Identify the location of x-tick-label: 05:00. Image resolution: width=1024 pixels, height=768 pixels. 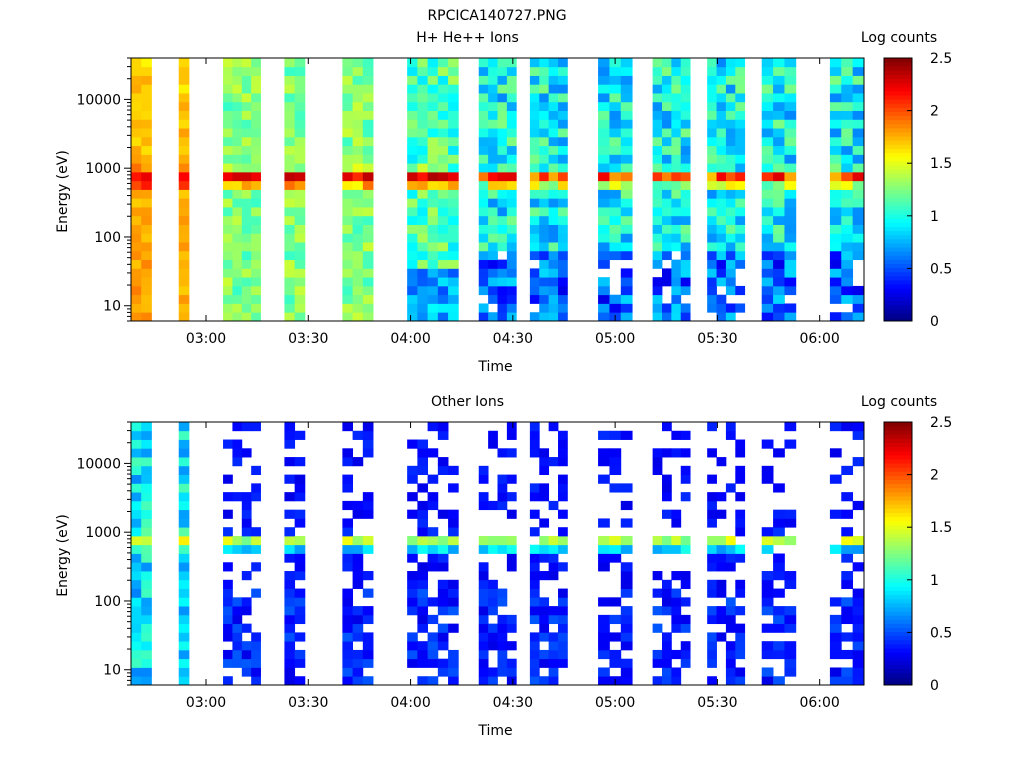
(615, 339).